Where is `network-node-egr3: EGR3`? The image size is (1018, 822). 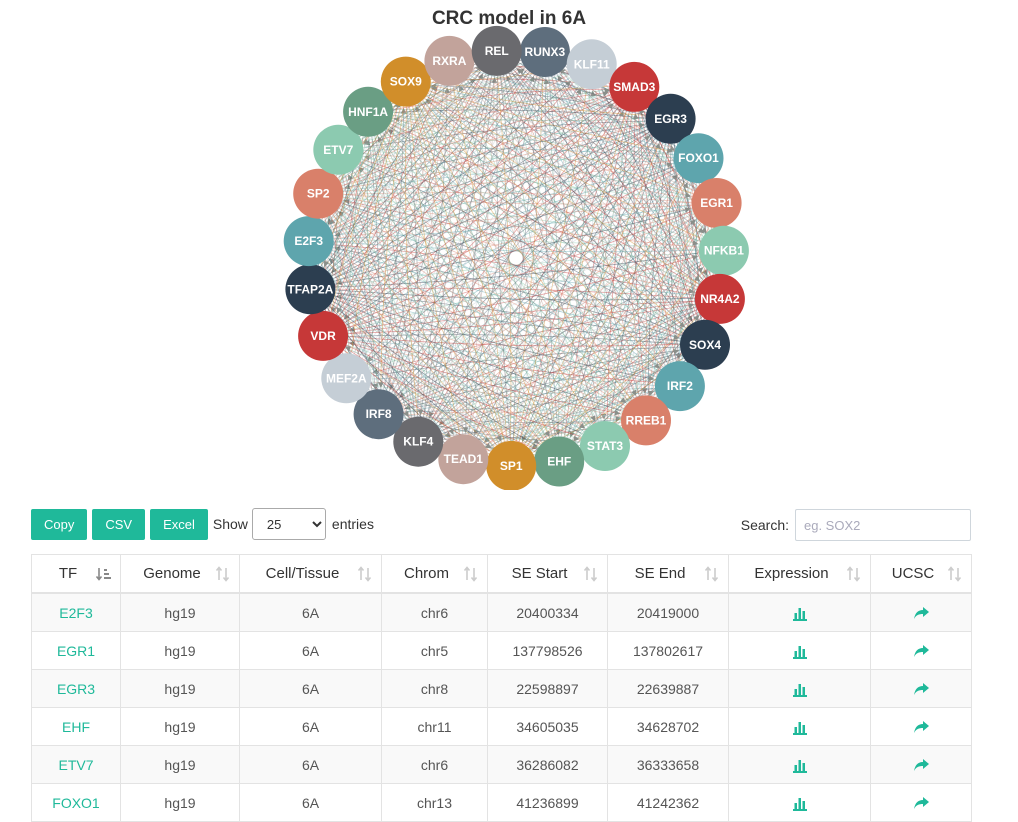
network-node-egr3: EGR3 is located at coordinates (670, 118).